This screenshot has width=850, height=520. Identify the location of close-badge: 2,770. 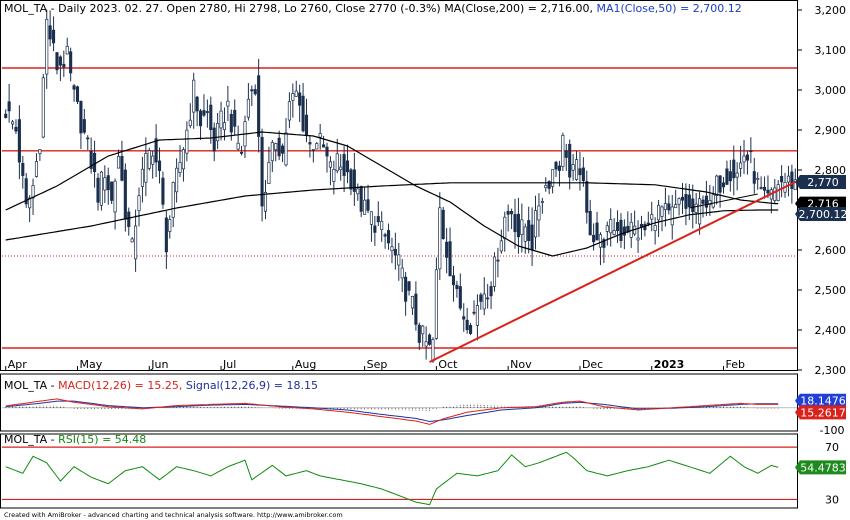
(823, 182).